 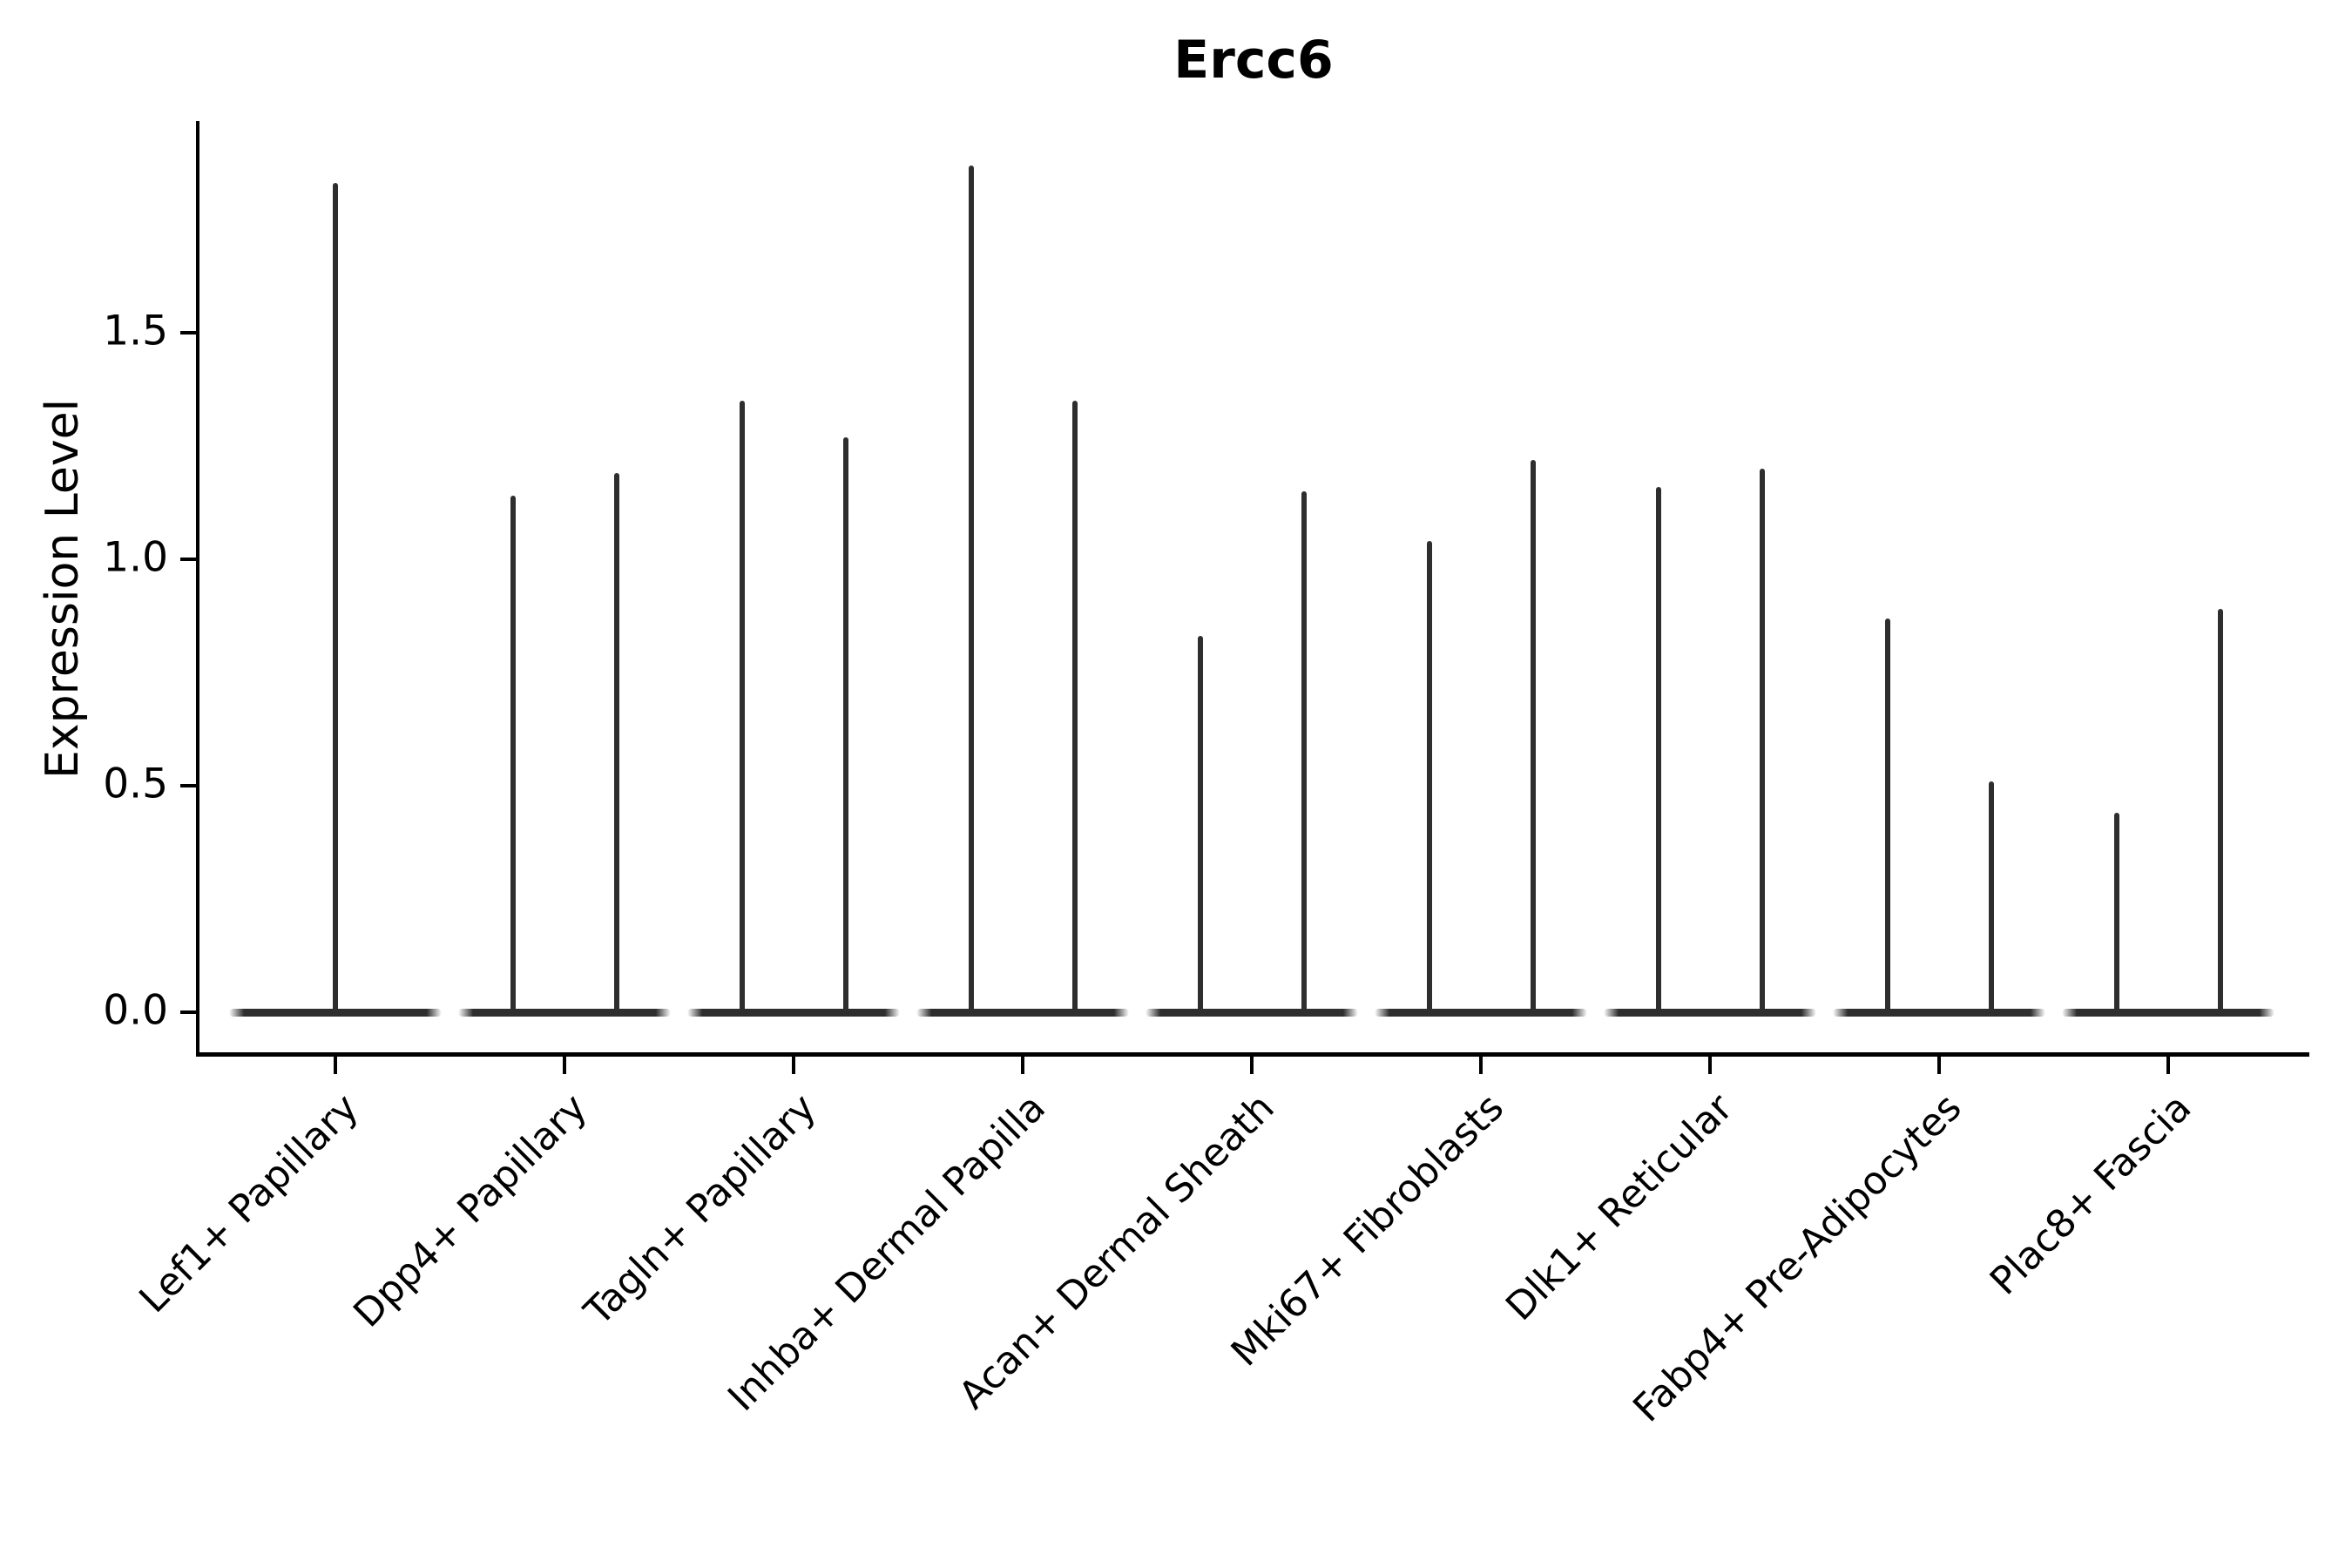 What do you see at coordinates (135, 557) in the screenshot?
I see `y-tick-label: 1.0` at bounding box center [135, 557].